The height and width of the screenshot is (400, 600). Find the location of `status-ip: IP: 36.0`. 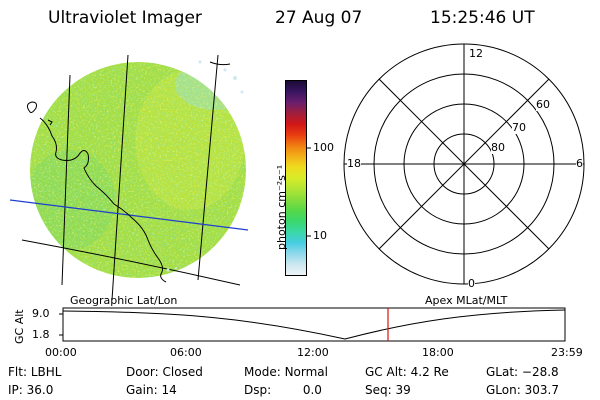

status-ip: IP: 36.0 is located at coordinates (30, 390).